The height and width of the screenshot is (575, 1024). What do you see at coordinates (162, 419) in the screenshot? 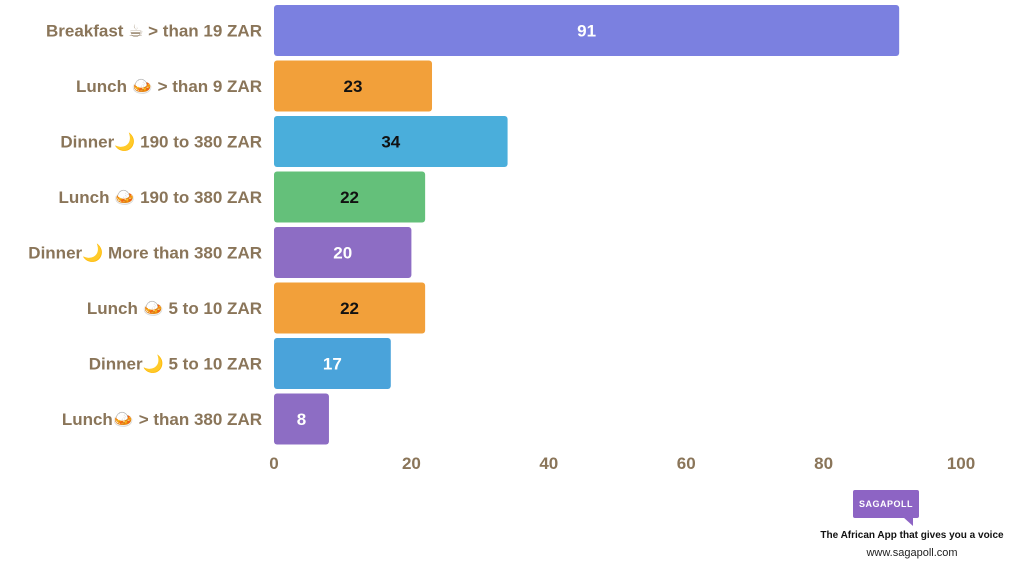
I see `category-label: Lunch🍛 > than 380 ZAR` at bounding box center [162, 419].